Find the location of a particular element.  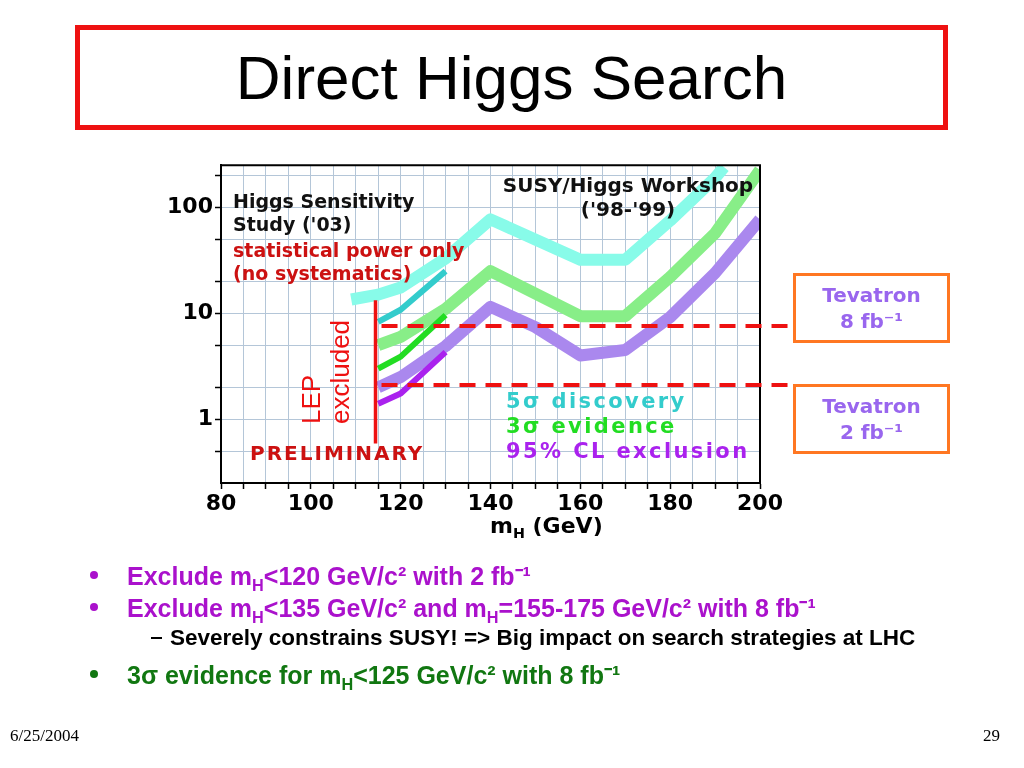

text: Exclude m$_{H}$<120 GeV/c² with 2 fb⁻¹ is located at coordinates (329, 577).